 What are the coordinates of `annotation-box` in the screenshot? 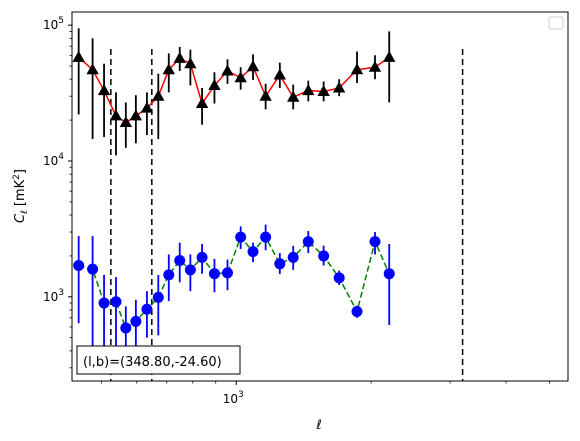 It's located at (158, 360).